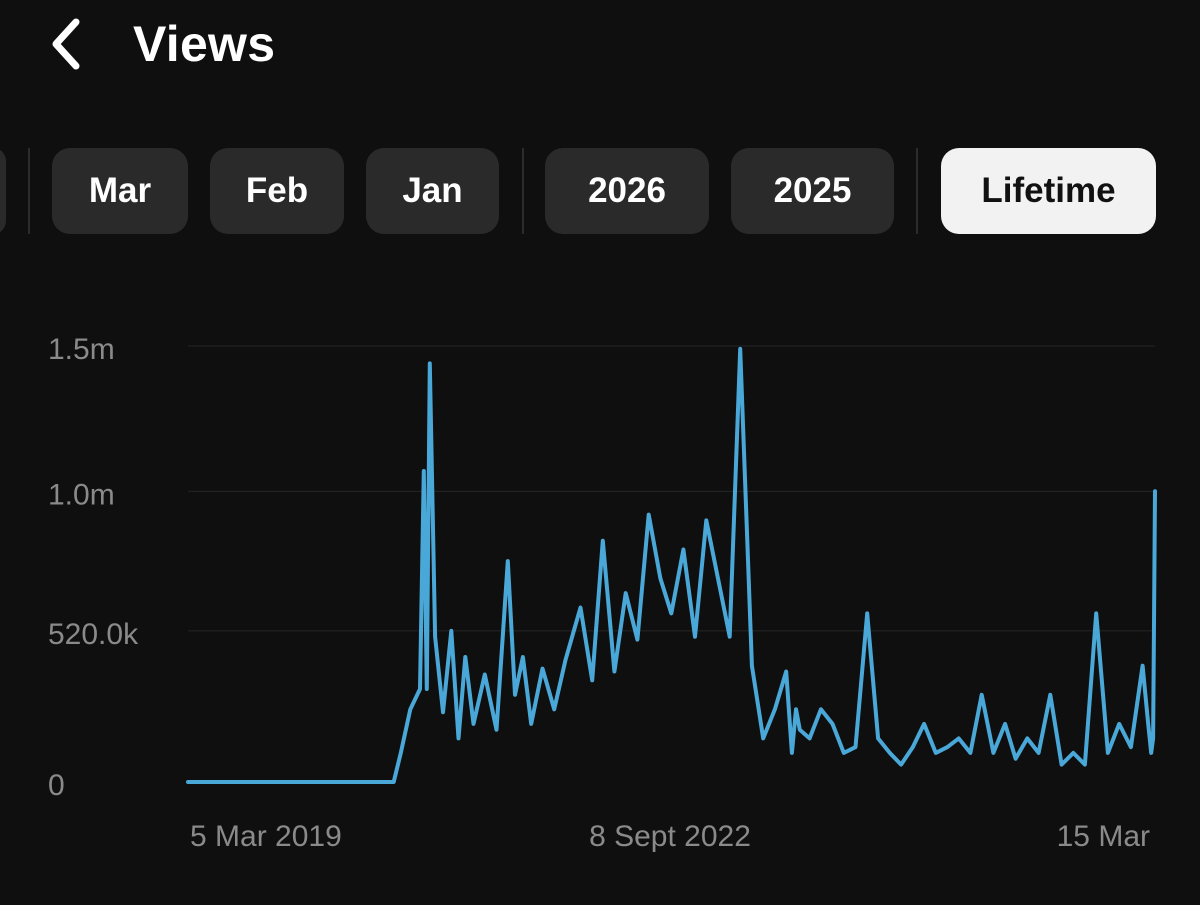  I want to click on x-tick-label: 8 Sept 2022, so click(670, 836).